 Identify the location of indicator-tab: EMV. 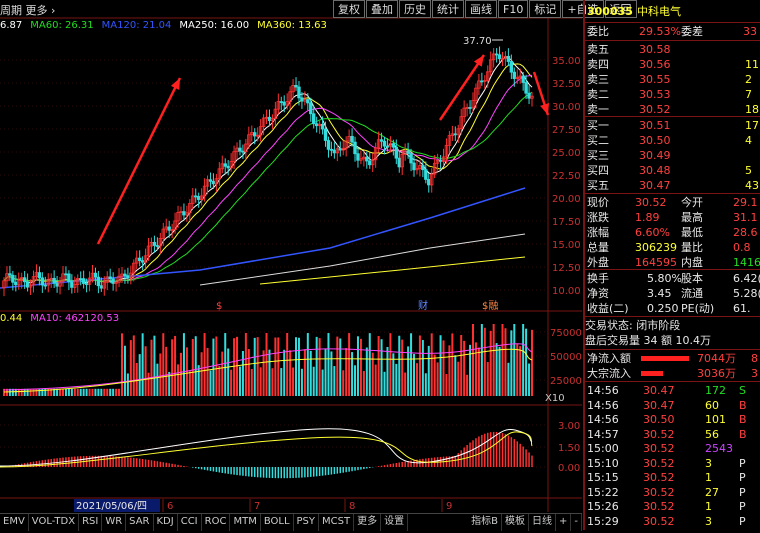
(14, 522).